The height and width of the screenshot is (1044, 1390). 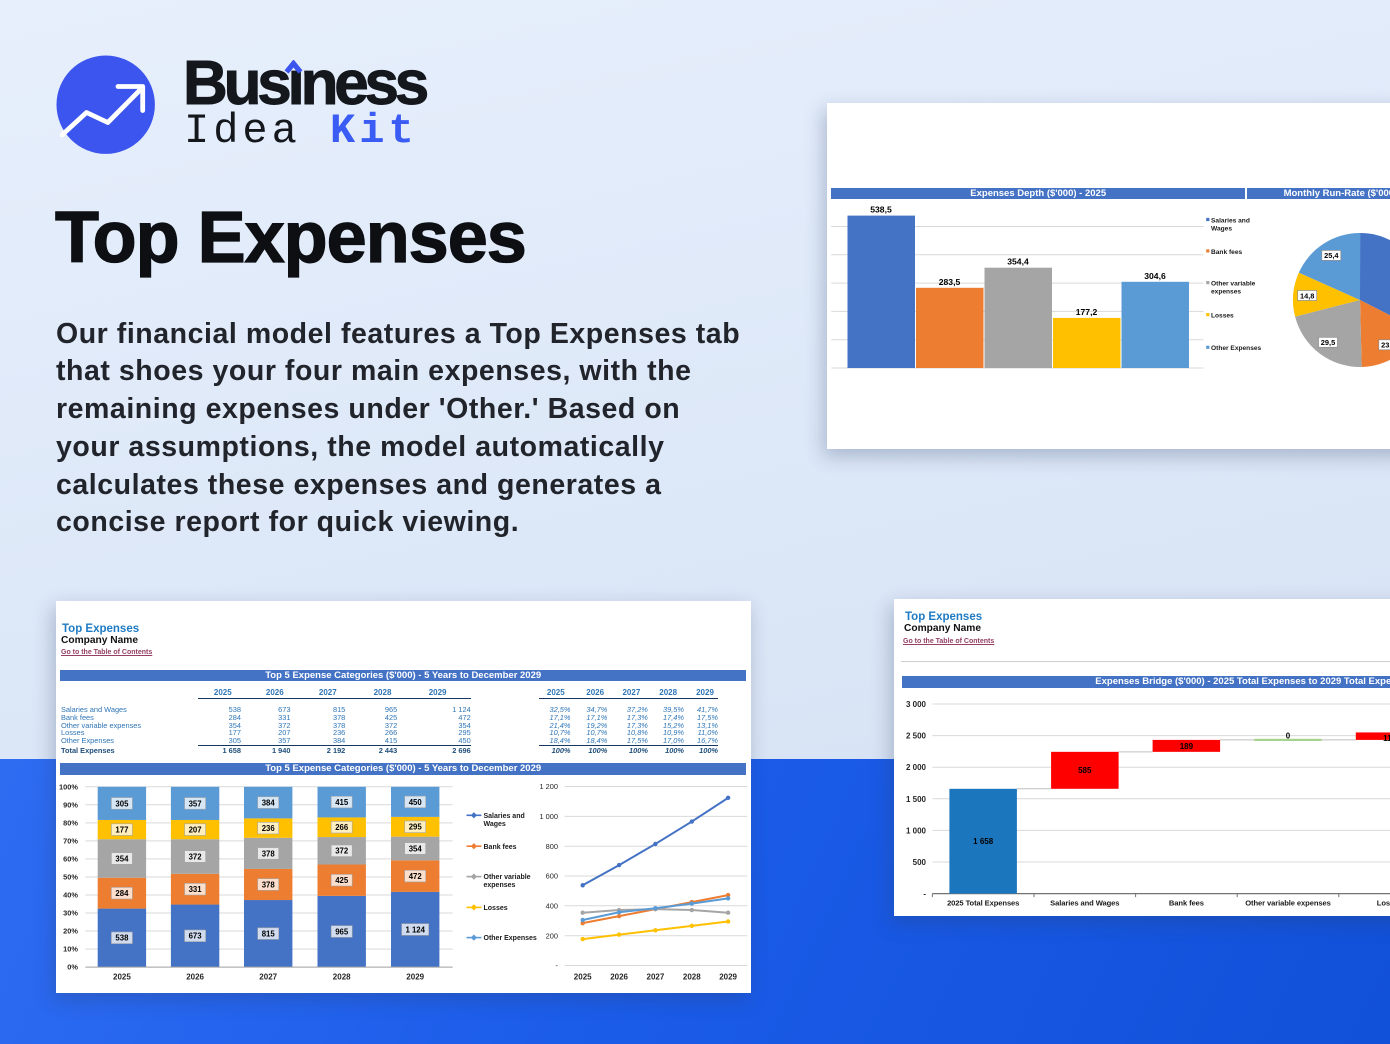 What do you see at coordinates (916, 736) in the screenshot?
I see `svg-text: 2 500` at bounding box center [916, 736].